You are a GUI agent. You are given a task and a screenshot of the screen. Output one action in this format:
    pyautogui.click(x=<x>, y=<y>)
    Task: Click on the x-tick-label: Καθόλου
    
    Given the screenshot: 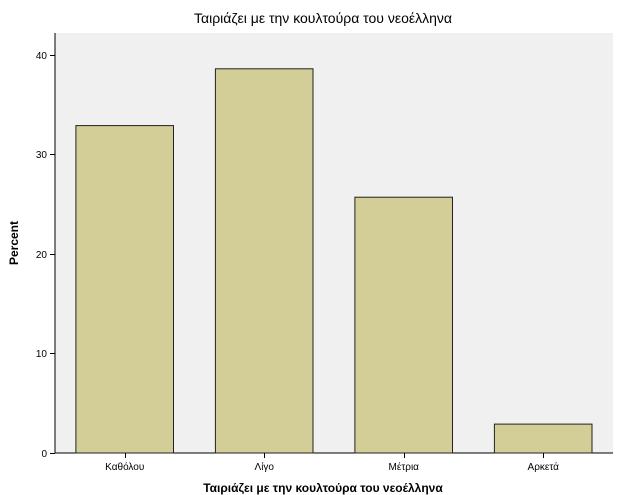 What is the action you would take?
    pyautogui.click(x=124, y=467)
    